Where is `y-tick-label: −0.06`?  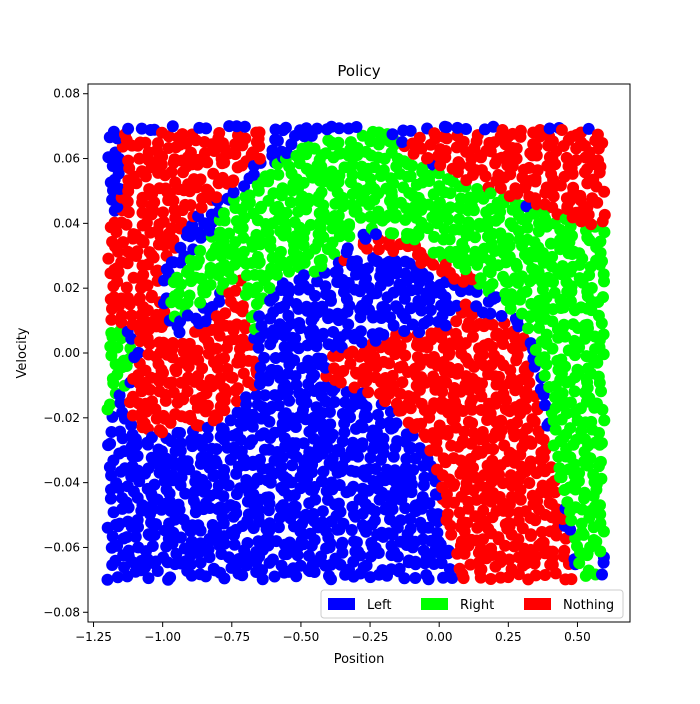 y-tick-label: −0.06 is located at coordinates (61, 547).